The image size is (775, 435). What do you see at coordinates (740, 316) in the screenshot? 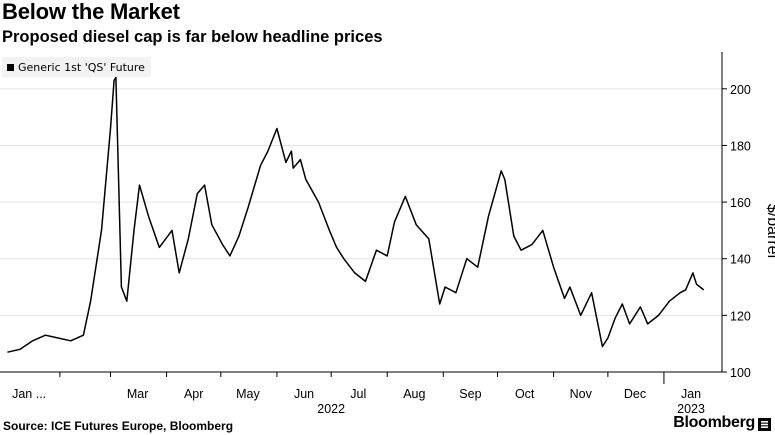
I see `y-tick-label: 120` at bounding box center [740, 316].